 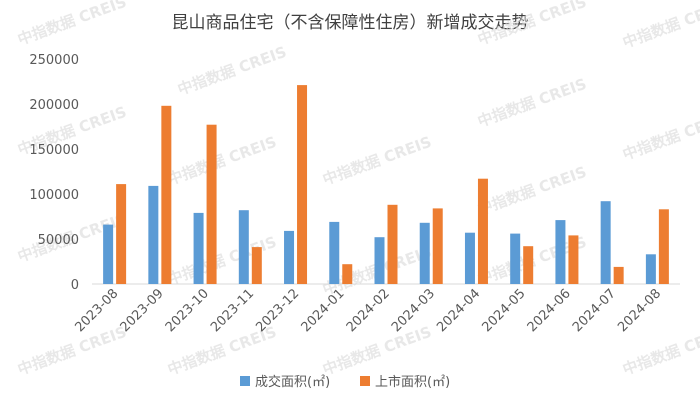 I want to click on y-tick-label: 200000, so click(x=54, y=105).